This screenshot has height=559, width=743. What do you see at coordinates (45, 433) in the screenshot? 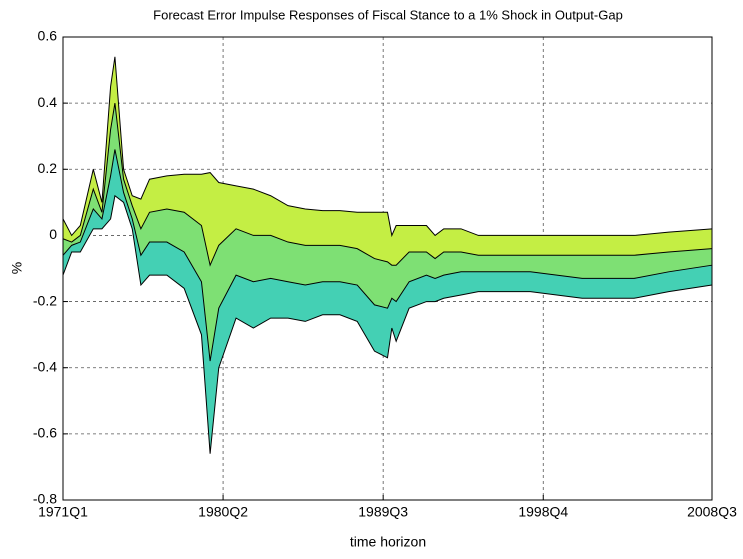
I see `y-tick-label: -0.6` at bounding box center [45, 433].